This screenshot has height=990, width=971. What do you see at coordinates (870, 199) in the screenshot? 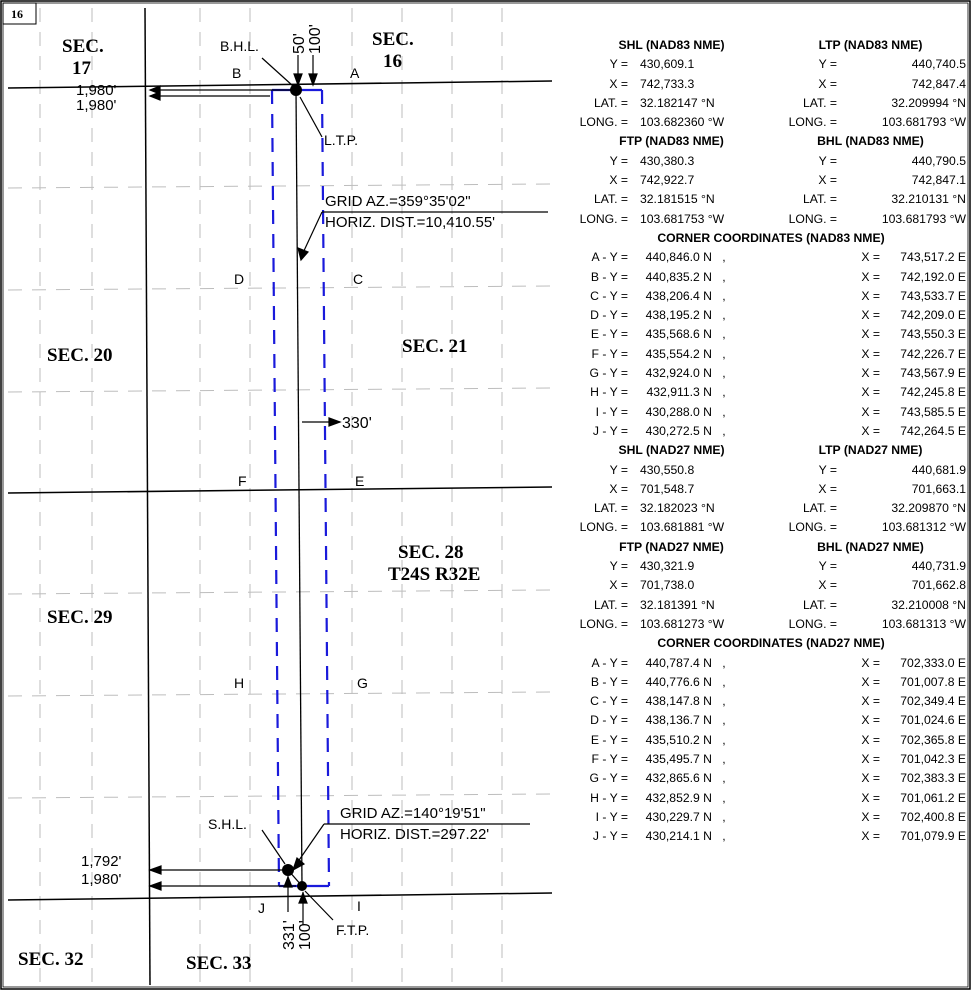
I see `coord-right: LAT. = 32.210131 °N` at bounding box center [870, 199].